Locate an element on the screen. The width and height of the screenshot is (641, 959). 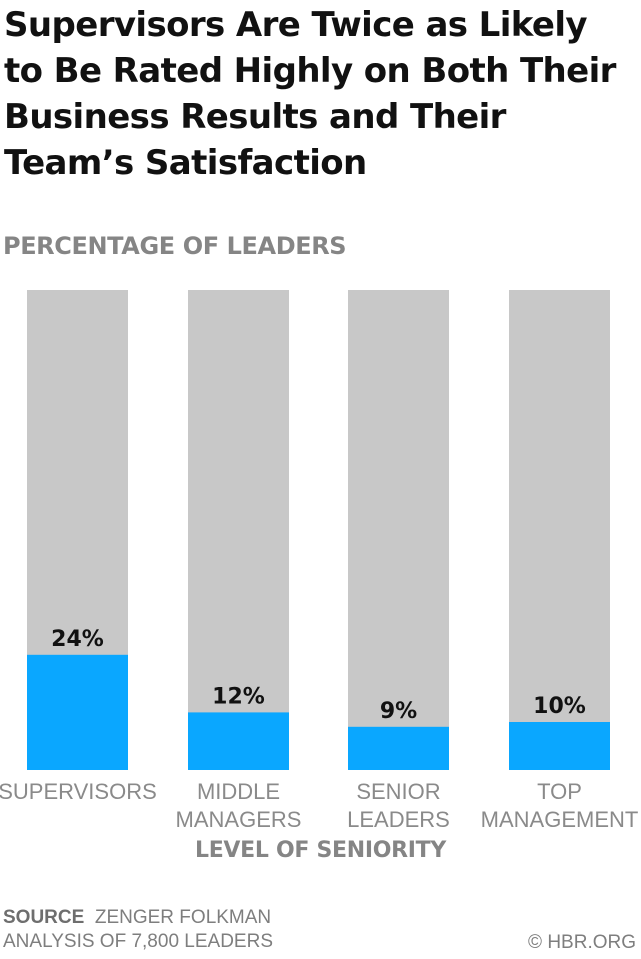
category-label: TOP is located at coordinates (559, 791).